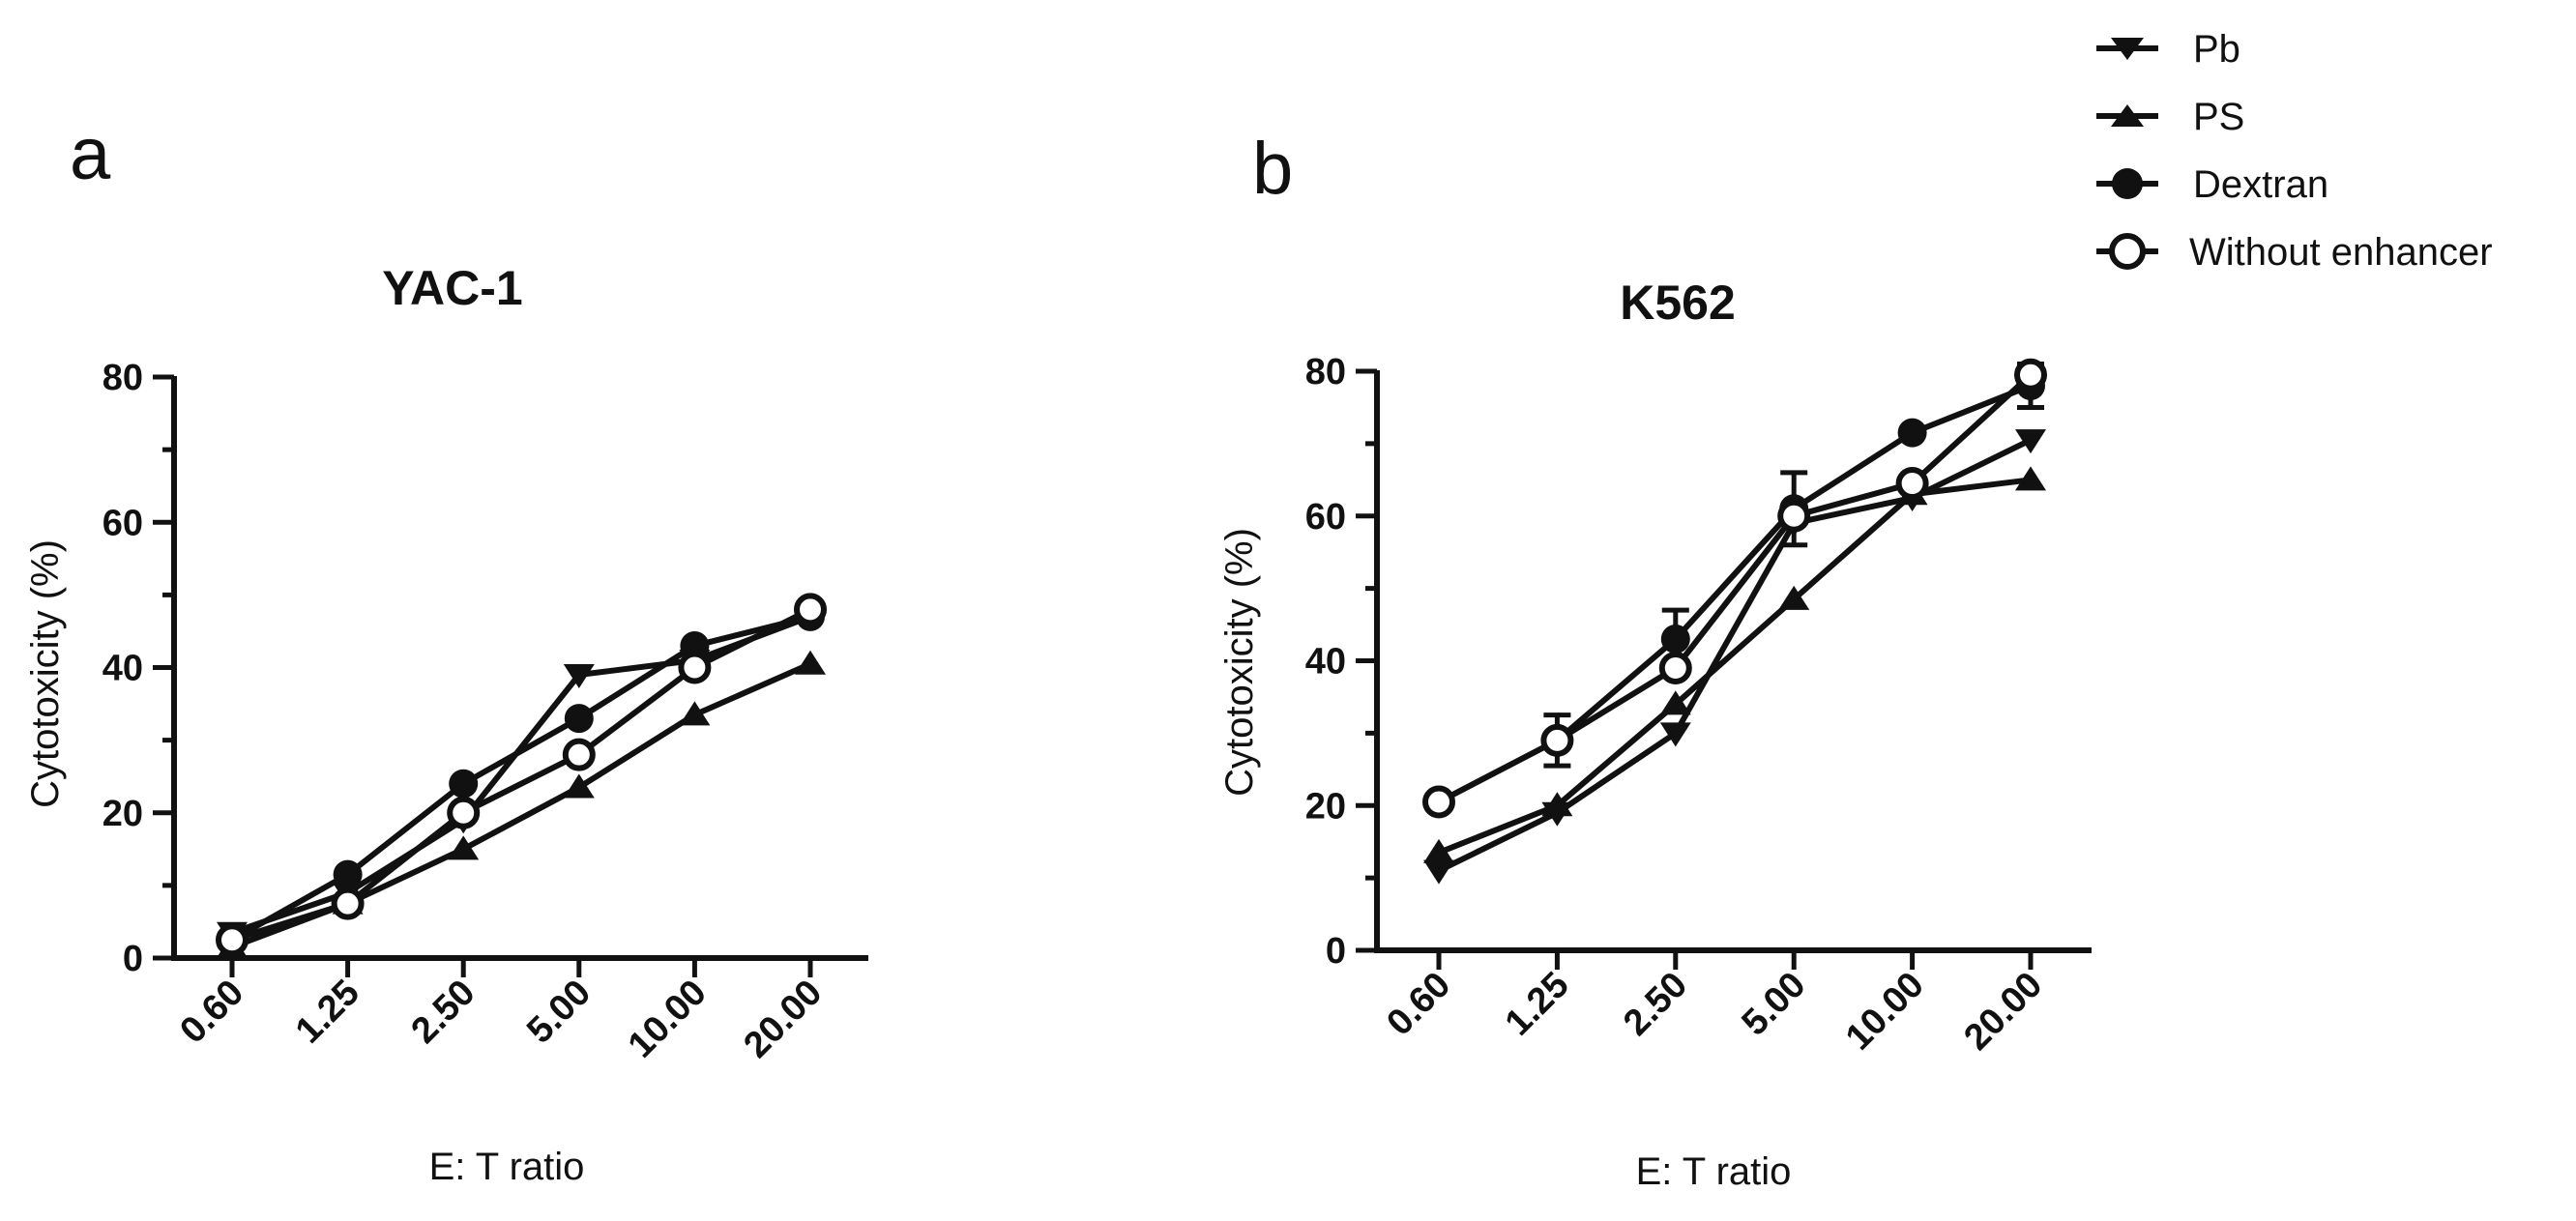 This screenshot has width=2576, height=1221. Describe the element at coordinates (2341, 252) in the screenshot. I see `legend-label-without-enhancer: Without enhancer` at that location.